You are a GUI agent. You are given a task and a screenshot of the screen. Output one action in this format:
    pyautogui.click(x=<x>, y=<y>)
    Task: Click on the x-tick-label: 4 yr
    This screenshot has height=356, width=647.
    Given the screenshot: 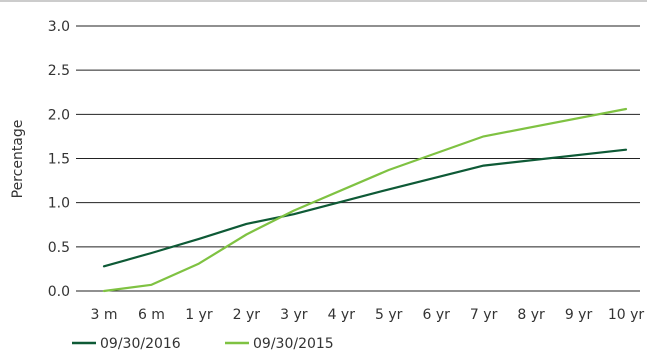 What is the action you would take?
    pyautogui.click(x=342, y=315)
    